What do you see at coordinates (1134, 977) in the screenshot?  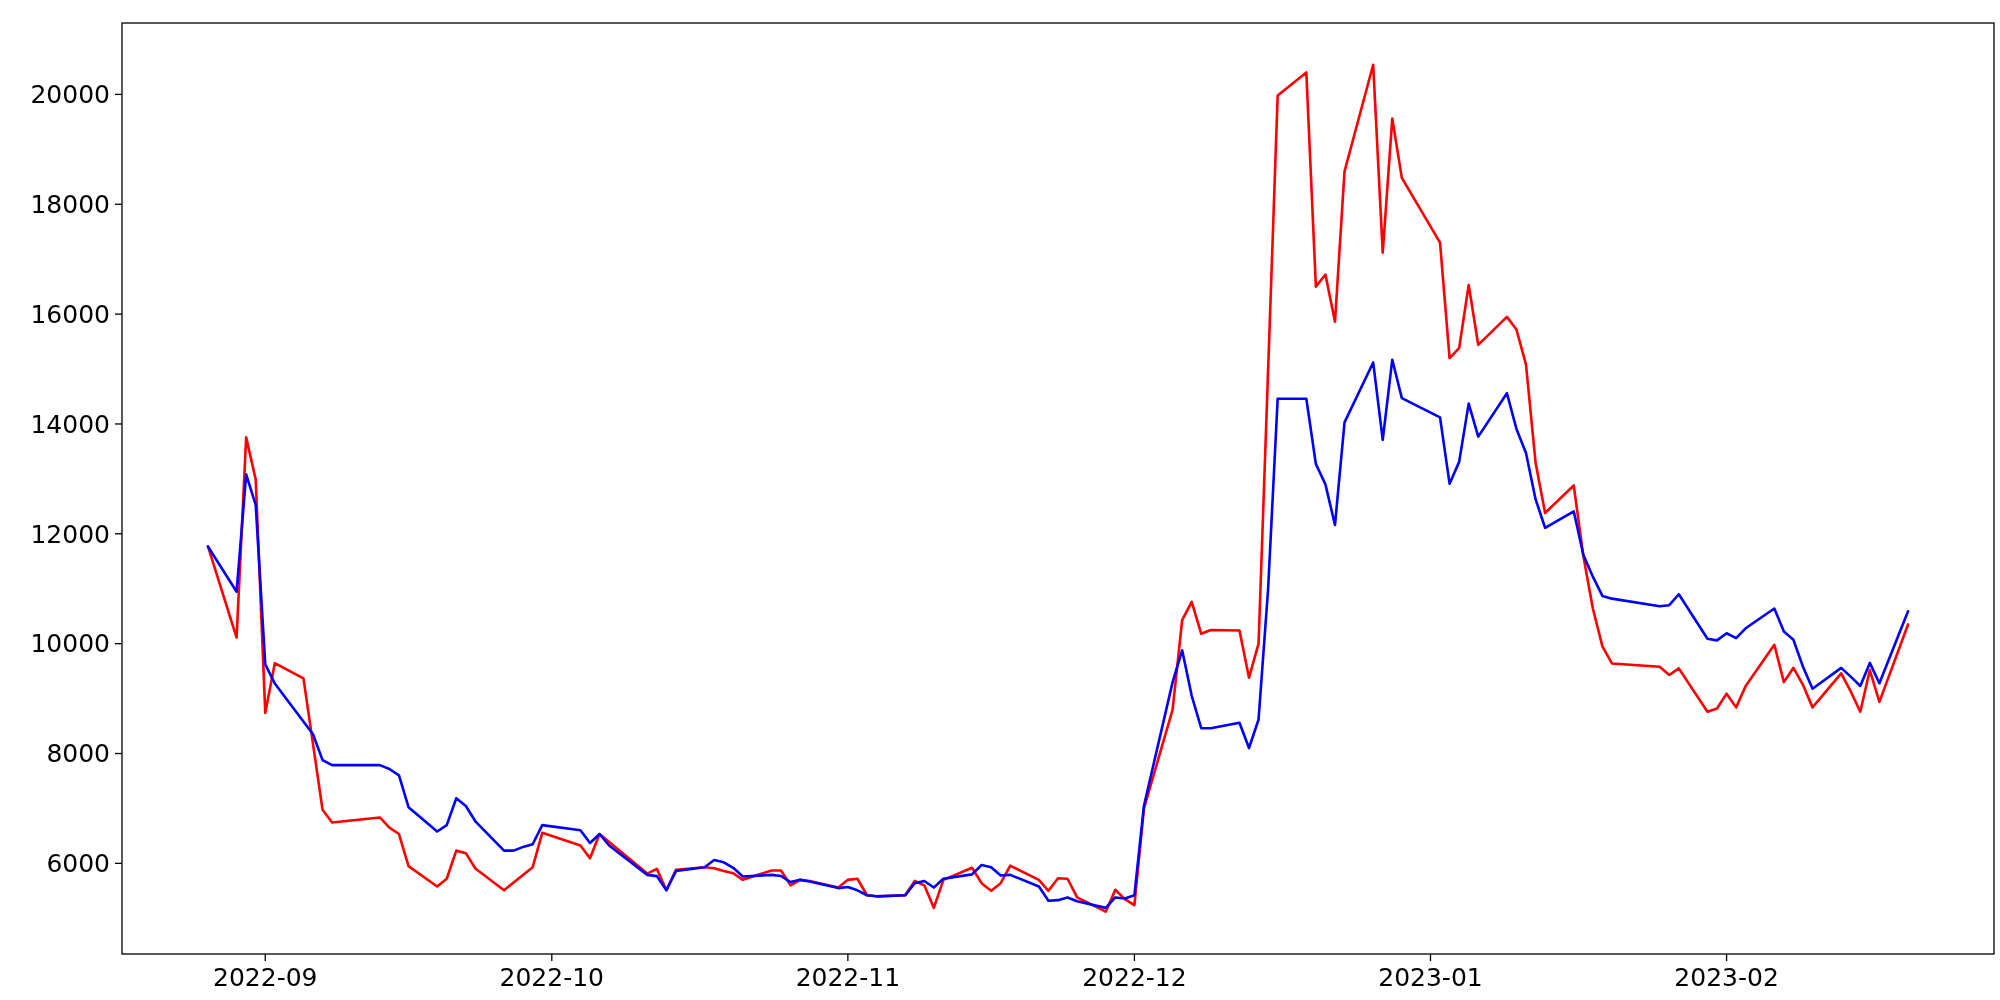 I see `x-tick-label: 2022-12` at bounding box center [1134, 977].